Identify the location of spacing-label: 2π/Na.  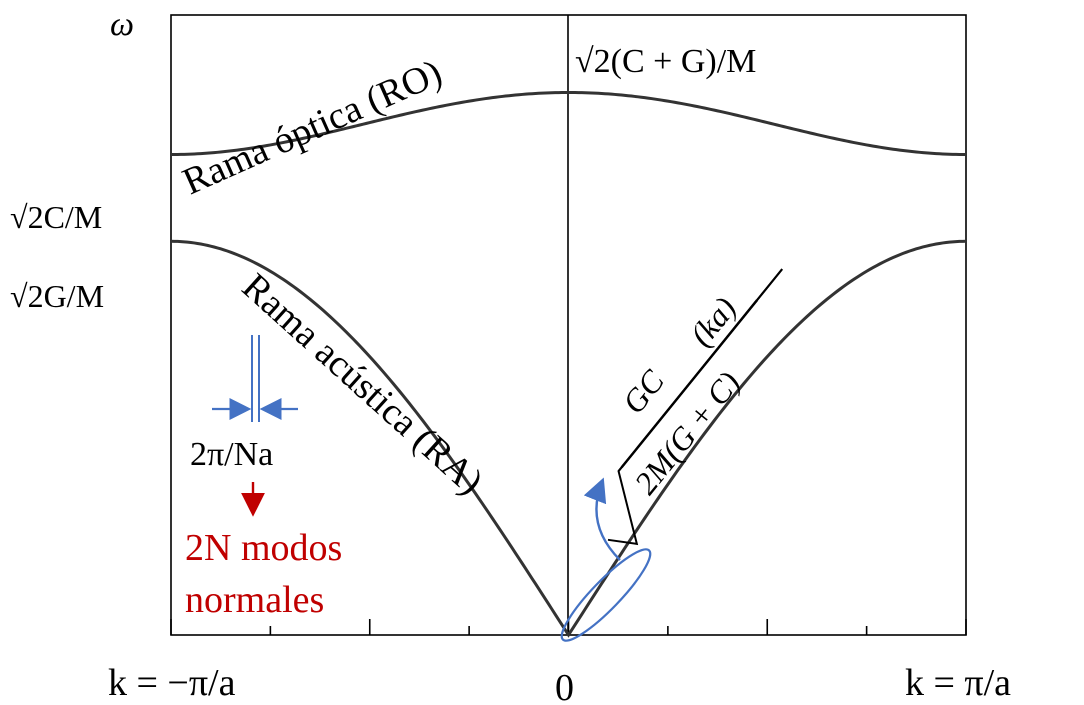
(231, 454).